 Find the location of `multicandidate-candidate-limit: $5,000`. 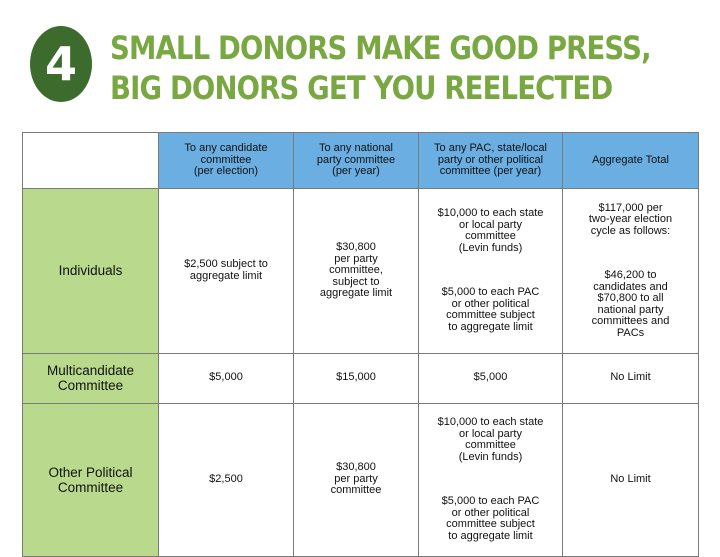

multicandidate-candidate-limit: $5,000 is located at coordinates (226, 378).